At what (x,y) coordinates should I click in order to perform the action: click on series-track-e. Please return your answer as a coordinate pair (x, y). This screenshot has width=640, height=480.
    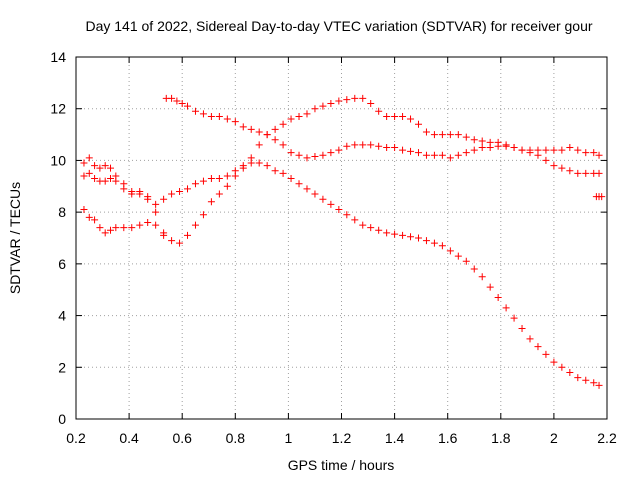
    Looking at the image, I should click on (599, 197).